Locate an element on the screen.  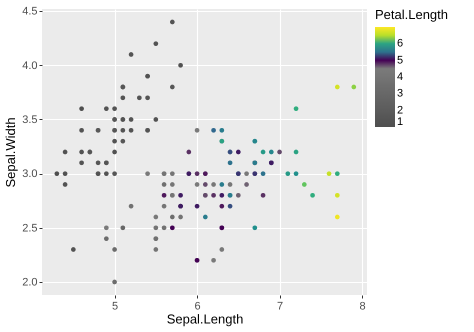
y-tick-label: 2.0 is located at coordinates (30, 282).